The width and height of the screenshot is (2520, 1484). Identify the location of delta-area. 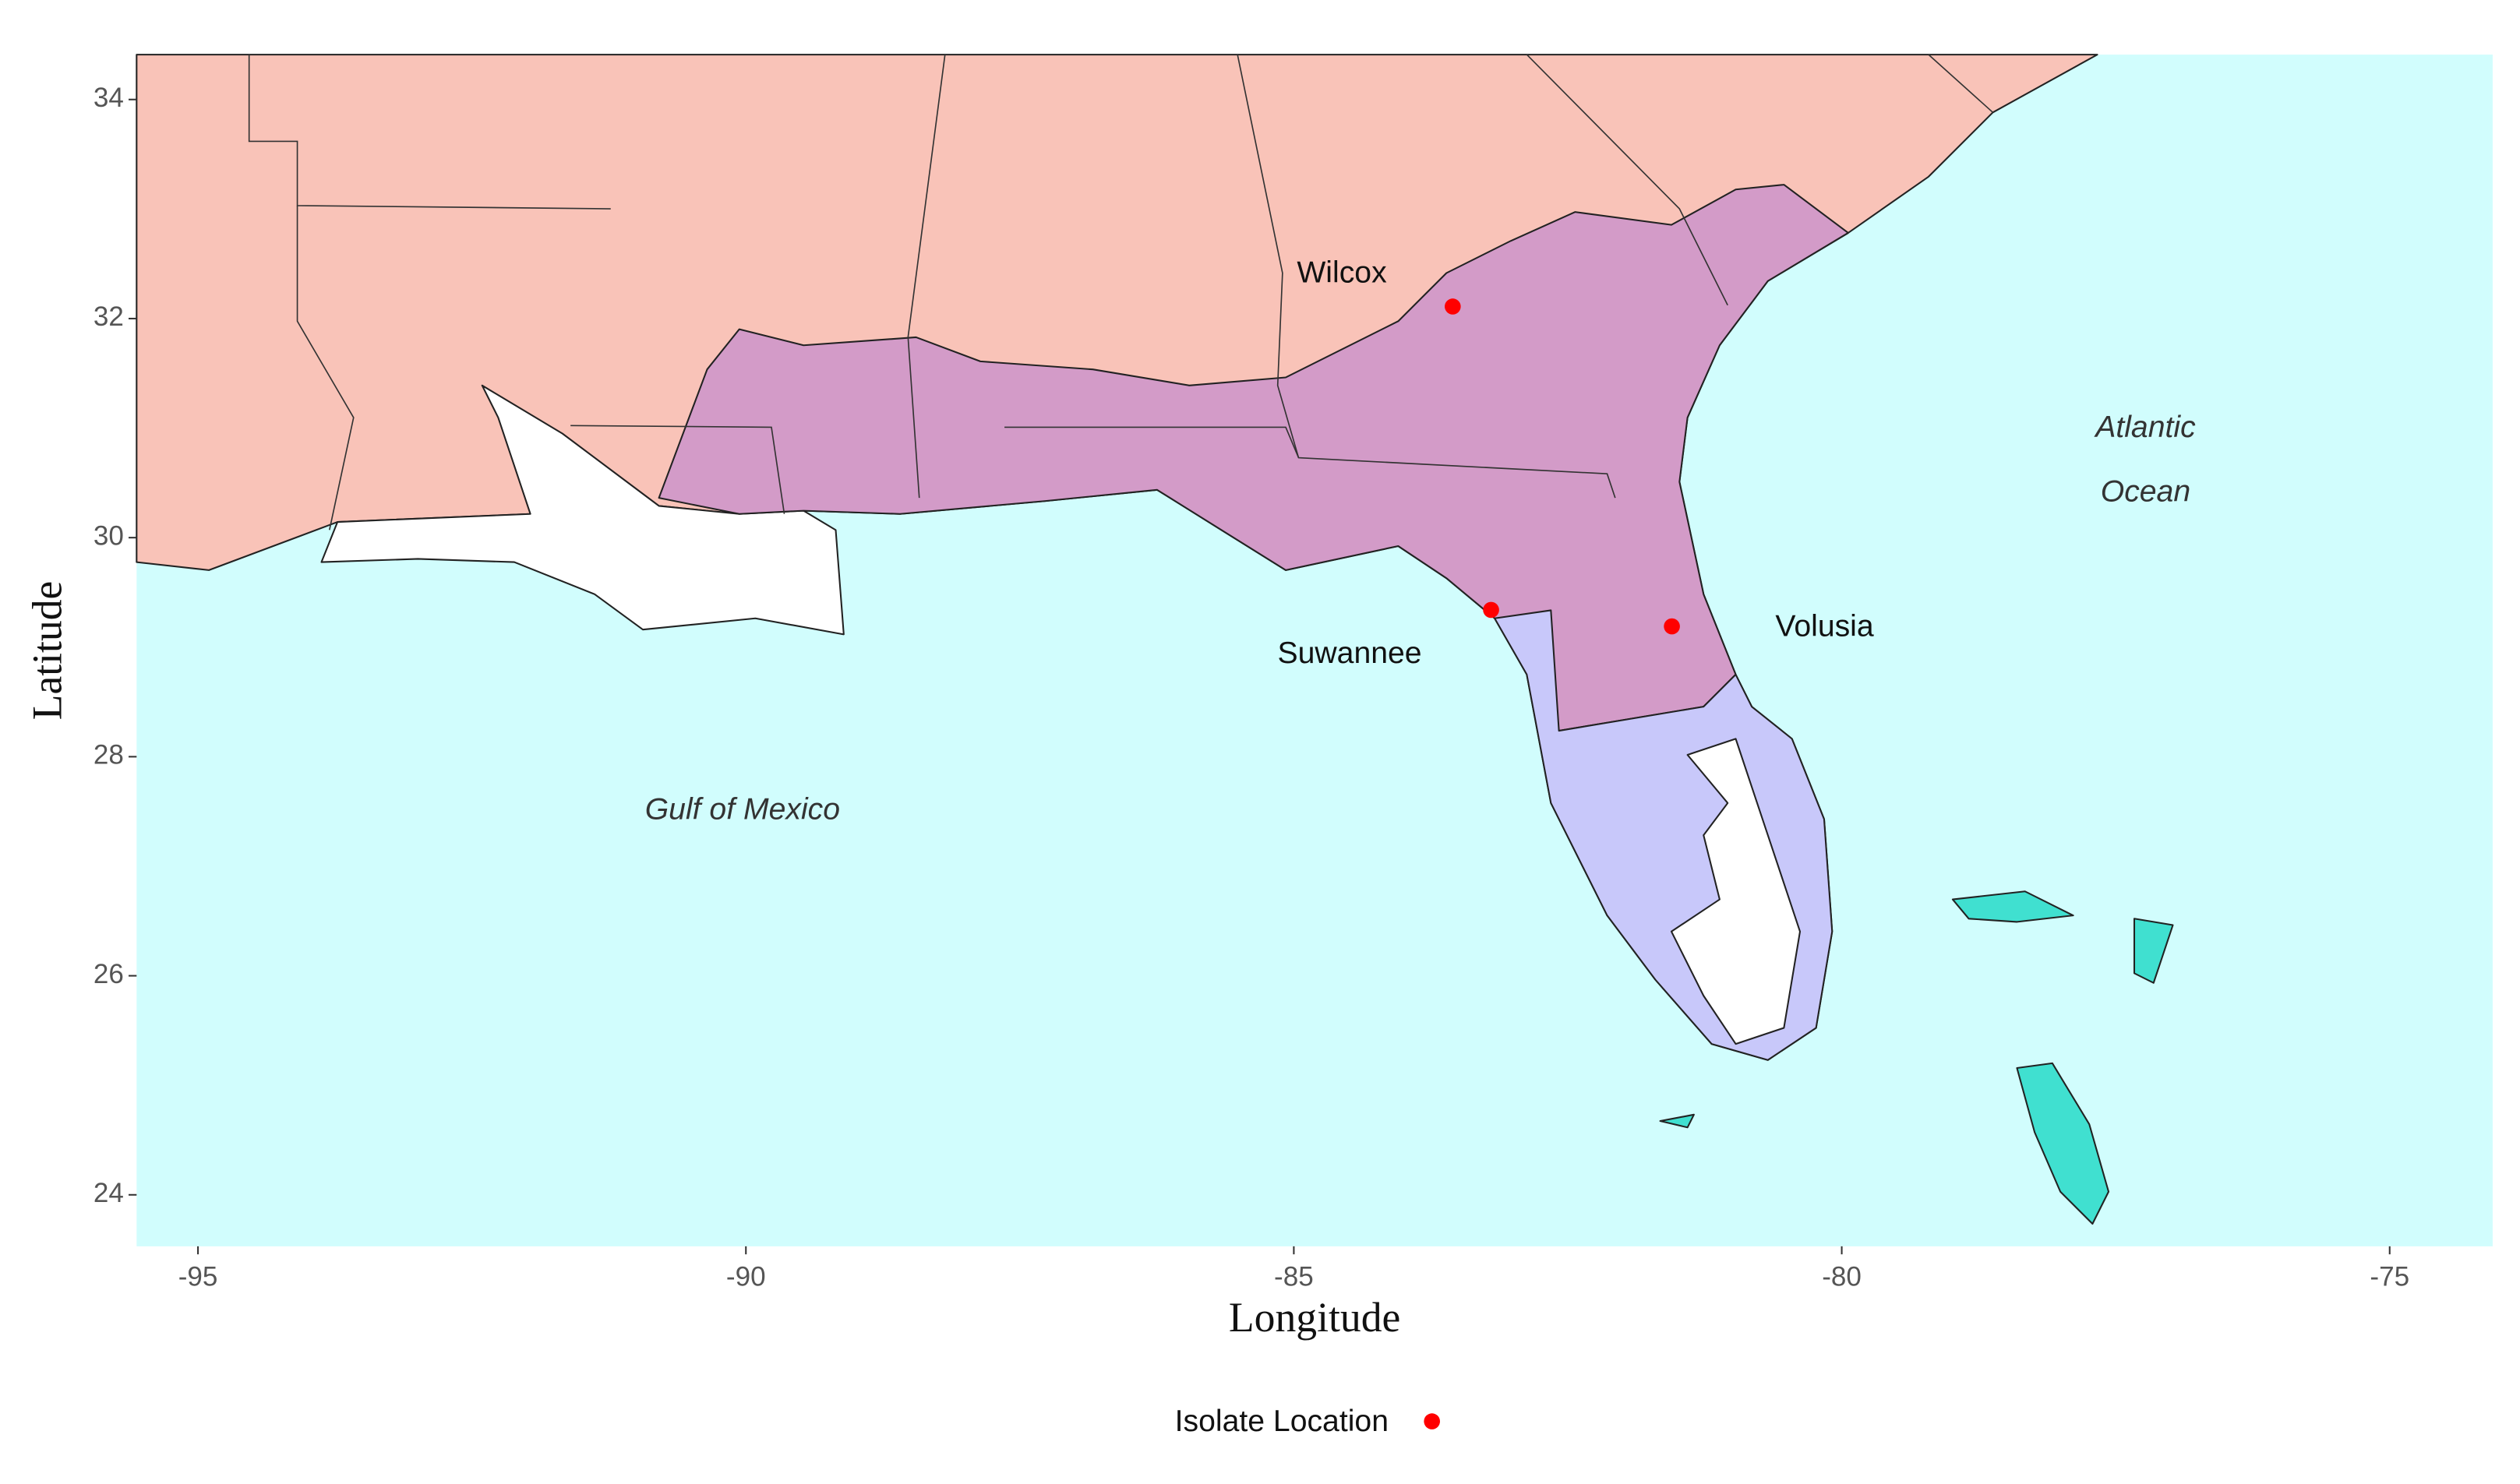
(583, 510).